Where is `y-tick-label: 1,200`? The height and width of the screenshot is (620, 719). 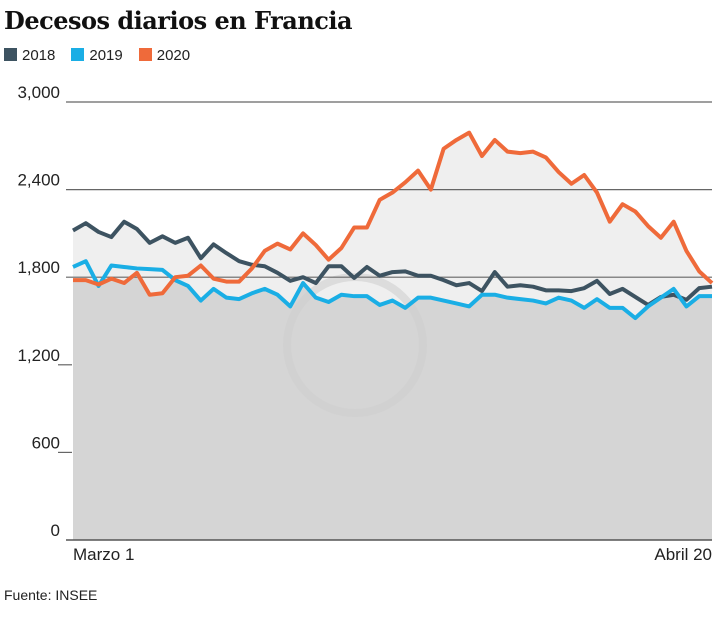 y-tick-label: 1,200 is located at coordinates (38, 355).